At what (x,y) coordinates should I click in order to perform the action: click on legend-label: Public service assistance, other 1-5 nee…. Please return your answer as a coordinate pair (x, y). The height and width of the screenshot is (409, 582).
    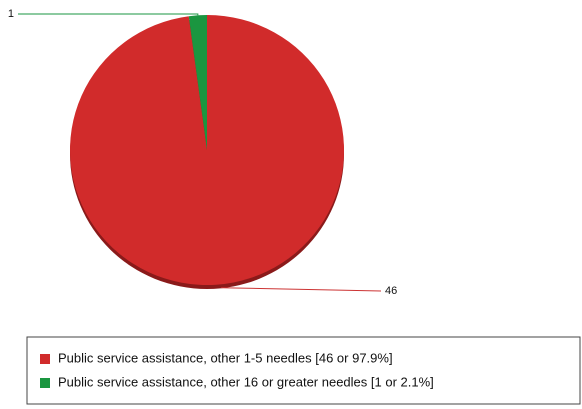
    Looking at the image, I should click on (225, 357).